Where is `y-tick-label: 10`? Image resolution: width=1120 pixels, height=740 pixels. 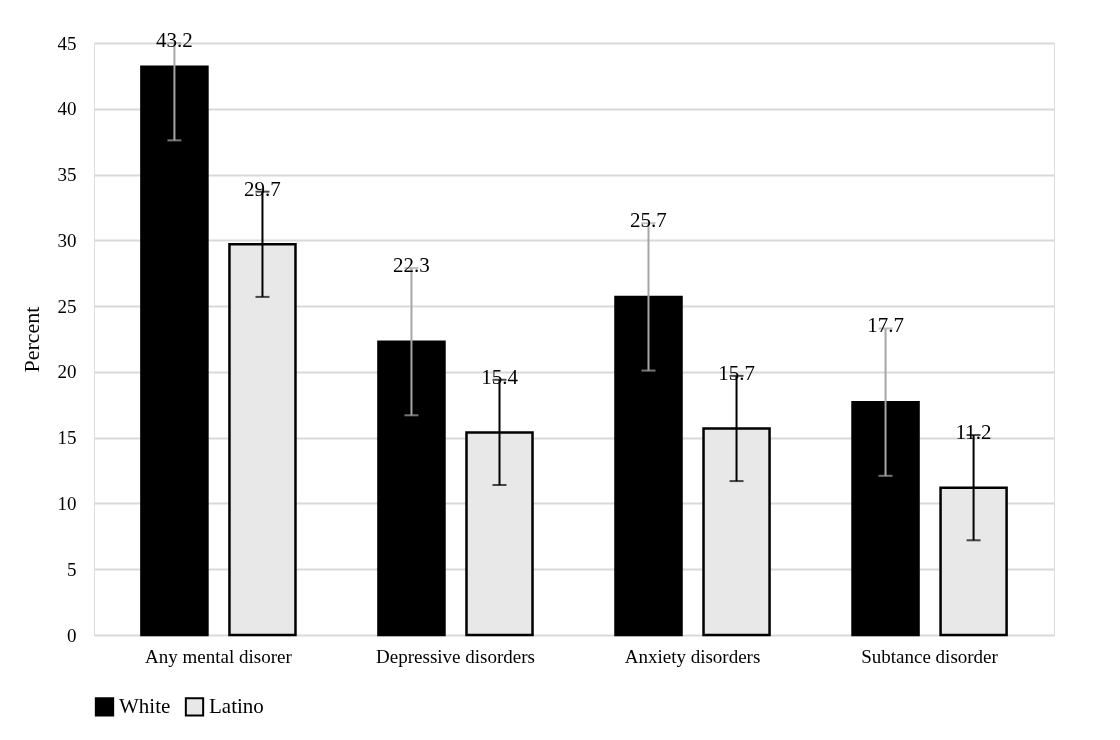
y-tick-label: 10 is located at coordinates (67, 503).